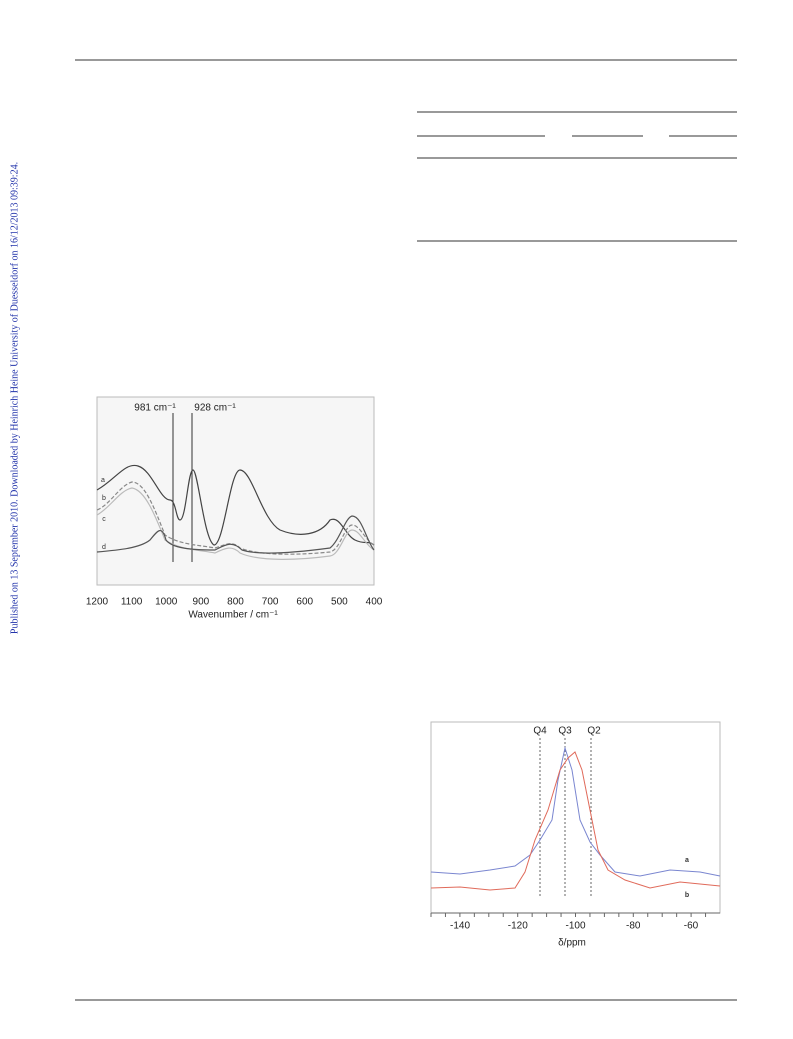 This screenshot has width=793, height=1039. Describe the element at coordinates (565, 731) in the screenshot. I see `annotation: Q3` at that location.